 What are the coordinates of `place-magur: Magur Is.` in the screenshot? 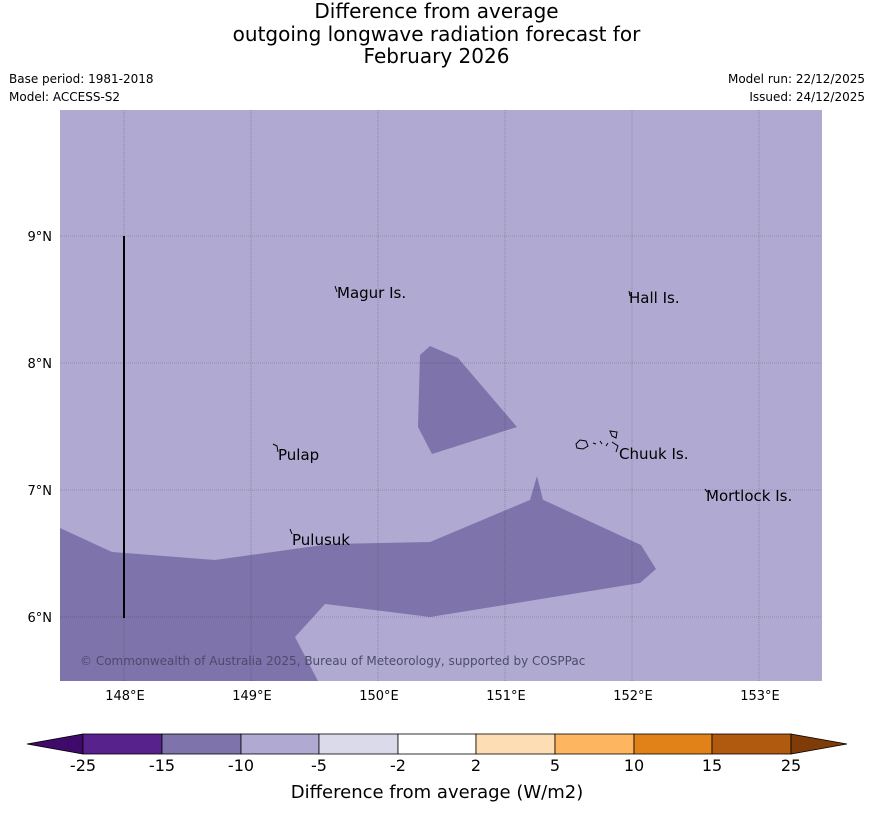 It's located at (371, 293).